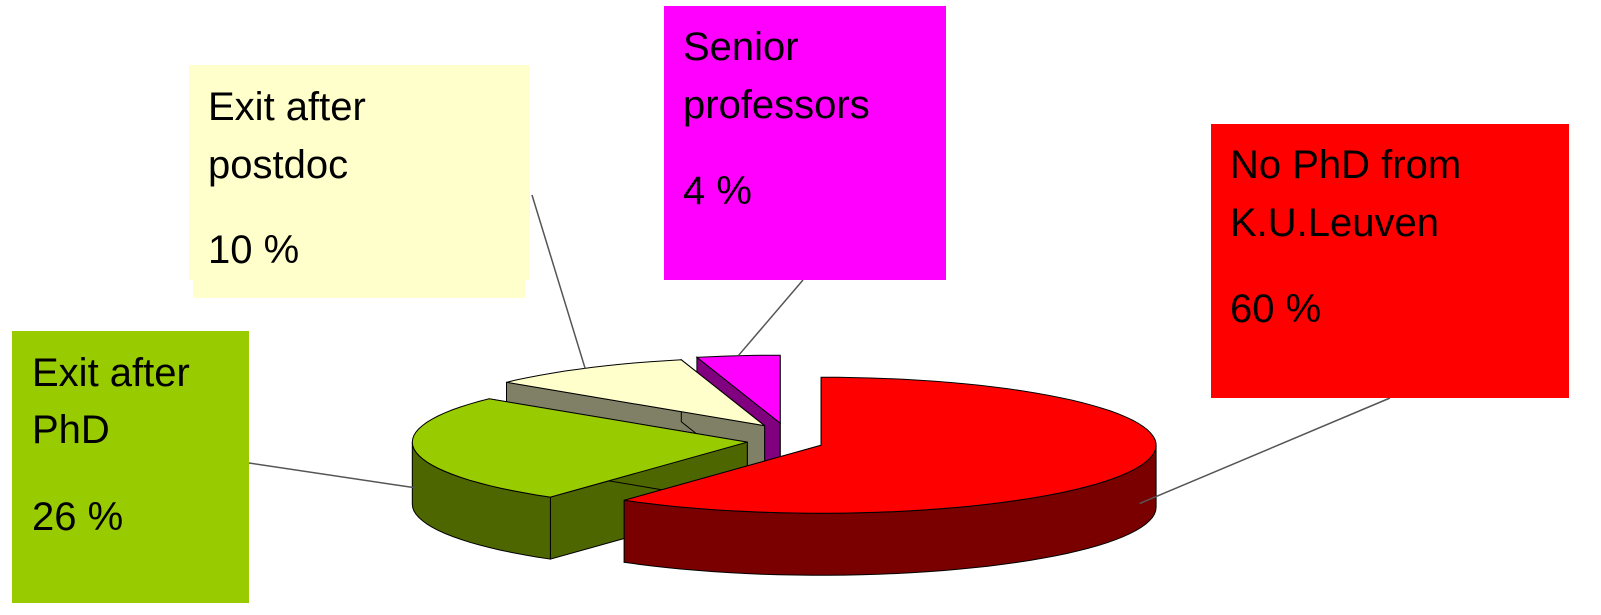 This screenshot has height=615, width=1601. What do you see at coordinates (359, 172) in the screenshot?
I see `callout-exit-postdoc-box` at bounding box center [359, 172].